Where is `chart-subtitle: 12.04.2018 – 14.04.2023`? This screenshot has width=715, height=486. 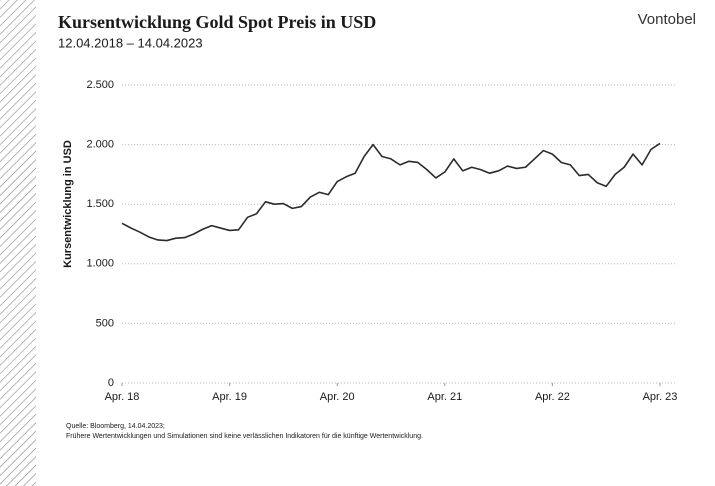 chart-subtitle: 12.04.2018 – 14.04.2023 is located at coordinates (130, 42).